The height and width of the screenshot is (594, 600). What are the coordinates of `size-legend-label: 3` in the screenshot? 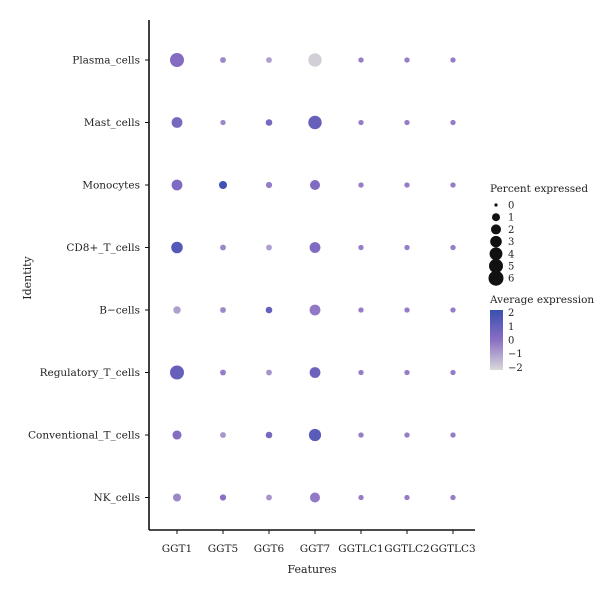 It's located at (511, 242).